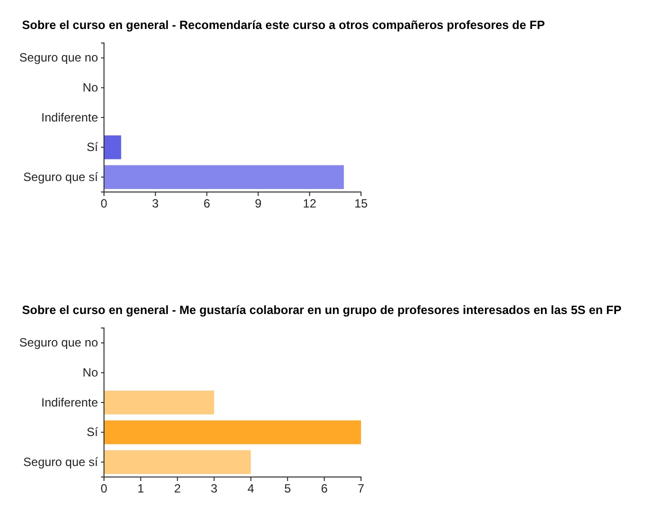 Image resolution: width=656 pixels, height=521 pixels. Describe the element at coordinates (258, 203) in the screenshot. I see `x-tick-label: 9` at that location.